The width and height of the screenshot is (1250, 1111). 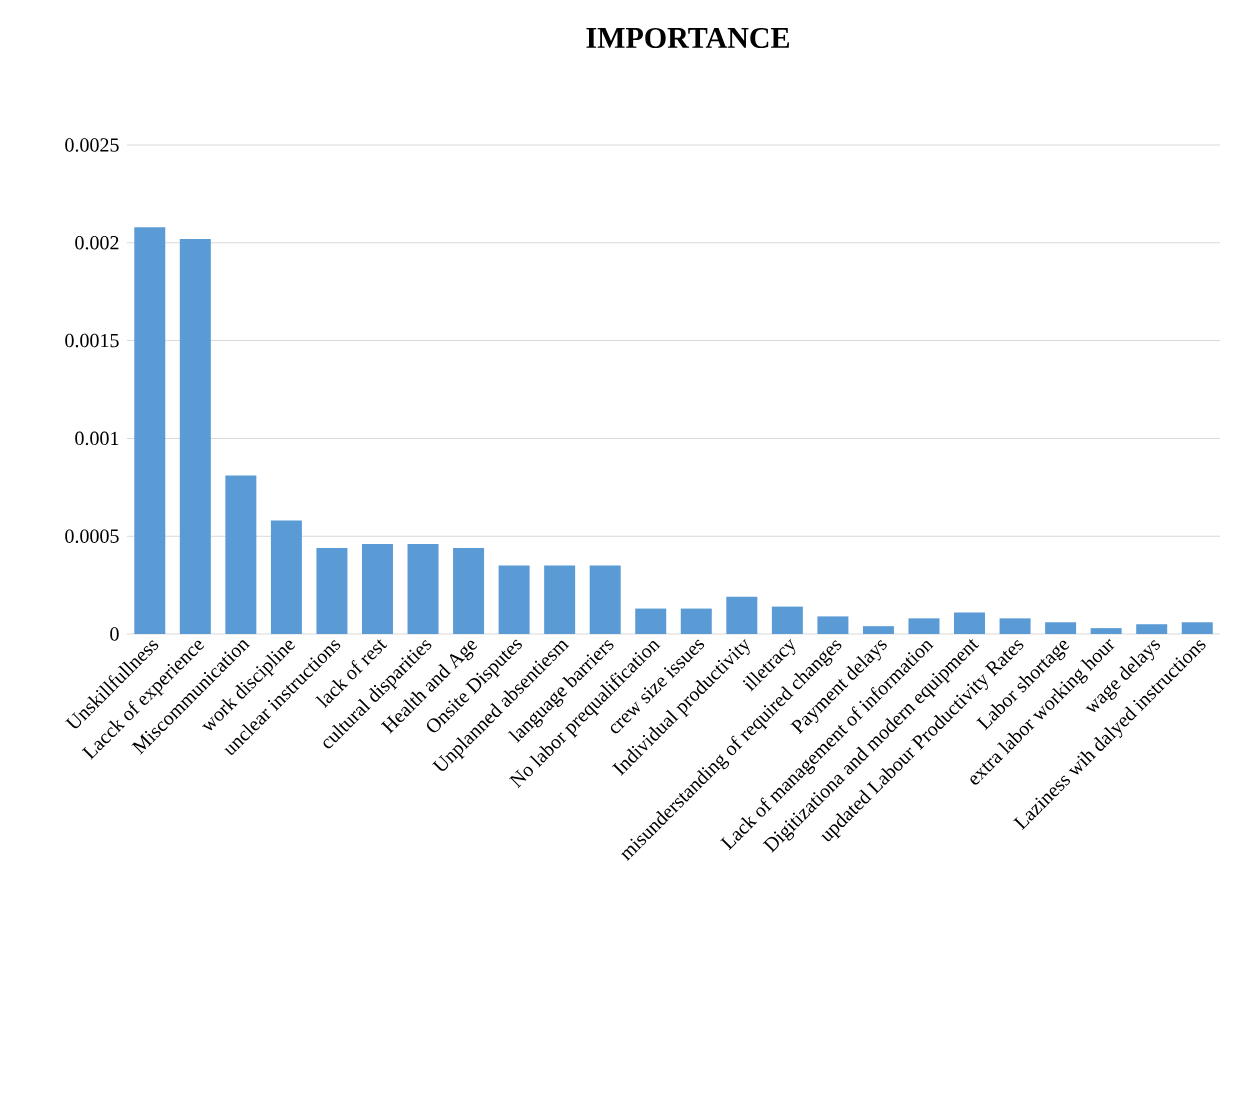 I want to click on y-tick-label: 0.0005, so click(x=92, y=536).